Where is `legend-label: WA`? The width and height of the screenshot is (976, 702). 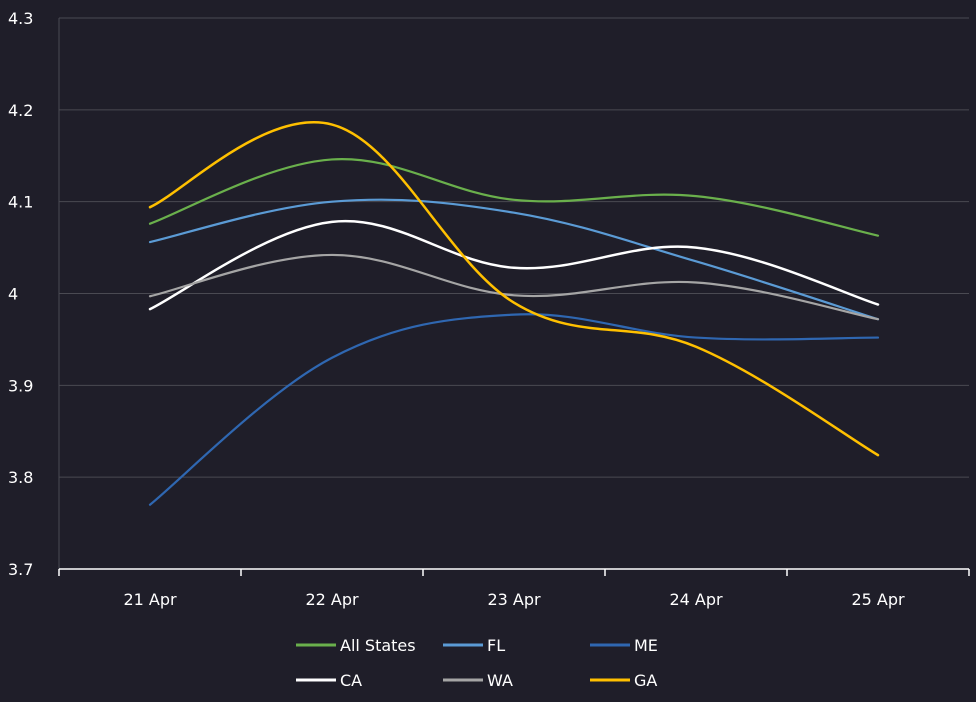
legend-label: WA is located at coordinates (500, 680).